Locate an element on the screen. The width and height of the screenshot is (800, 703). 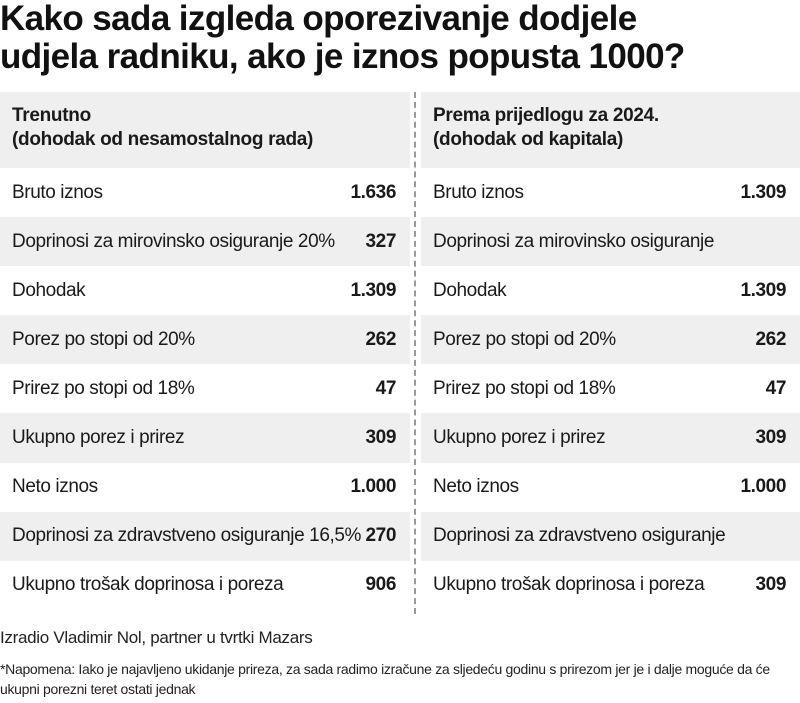
column-divider is located at coordinates (415, 353).